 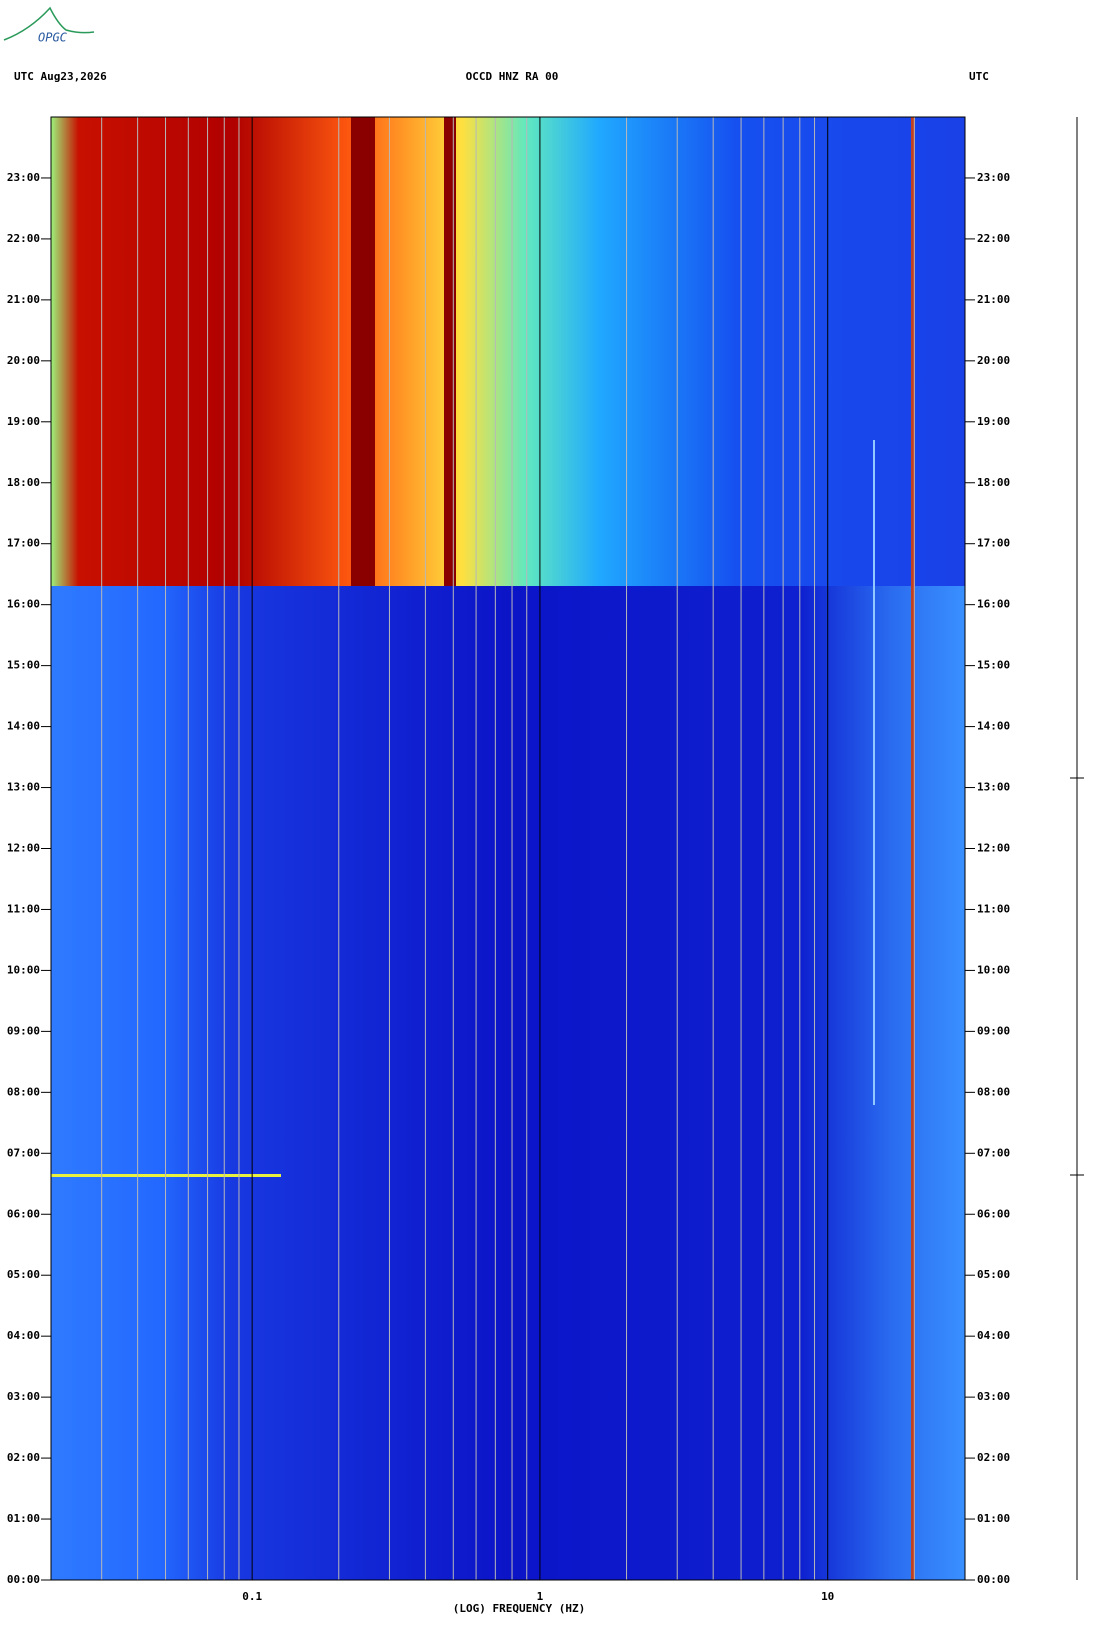 What do you see at coordinates (993, 1579) in the screenshot?
I see `y-tick-label-right: 00:00` at bounding box center [993, 1579].